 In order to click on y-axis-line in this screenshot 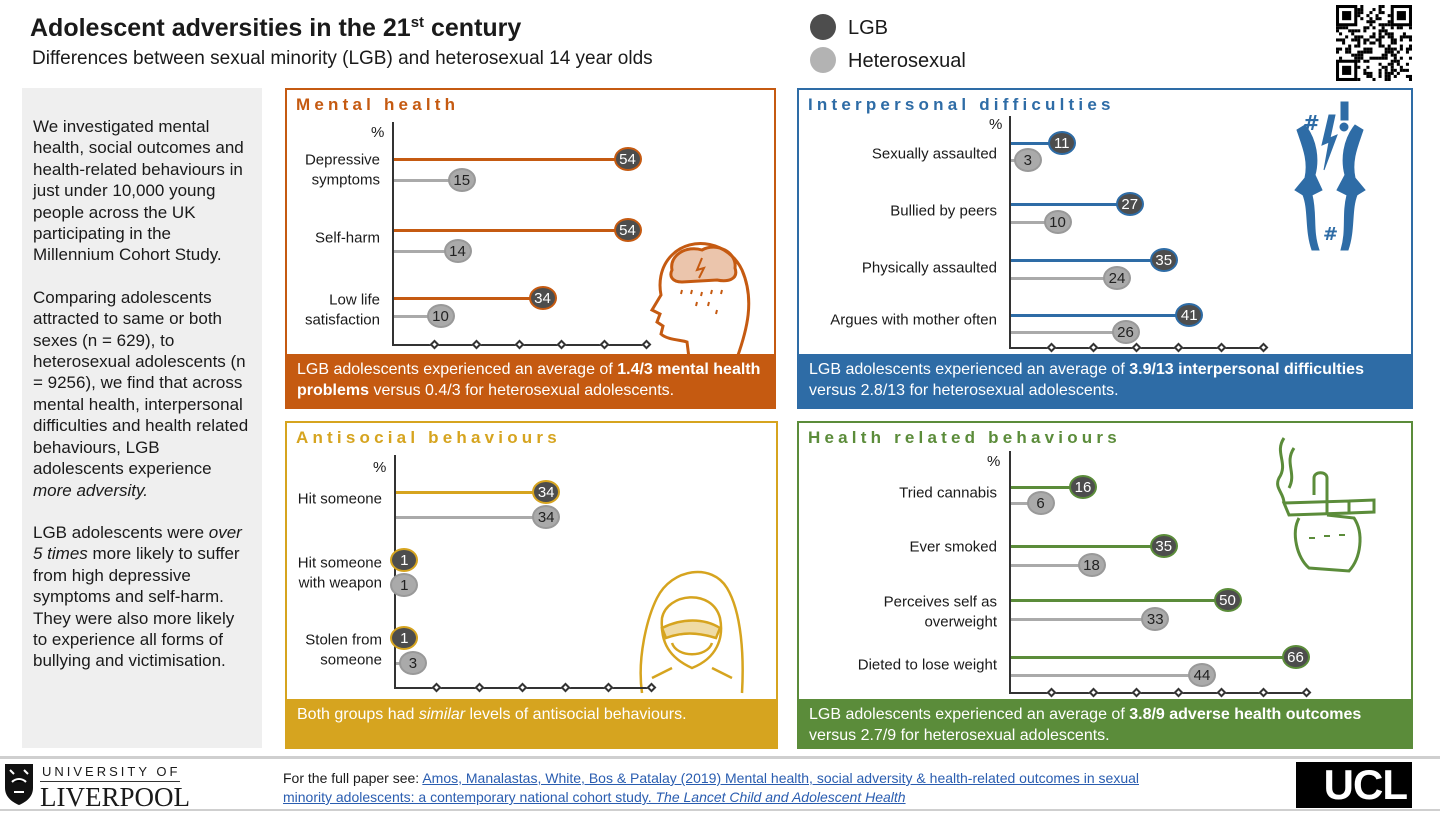, I will do `click(395, 571)`.